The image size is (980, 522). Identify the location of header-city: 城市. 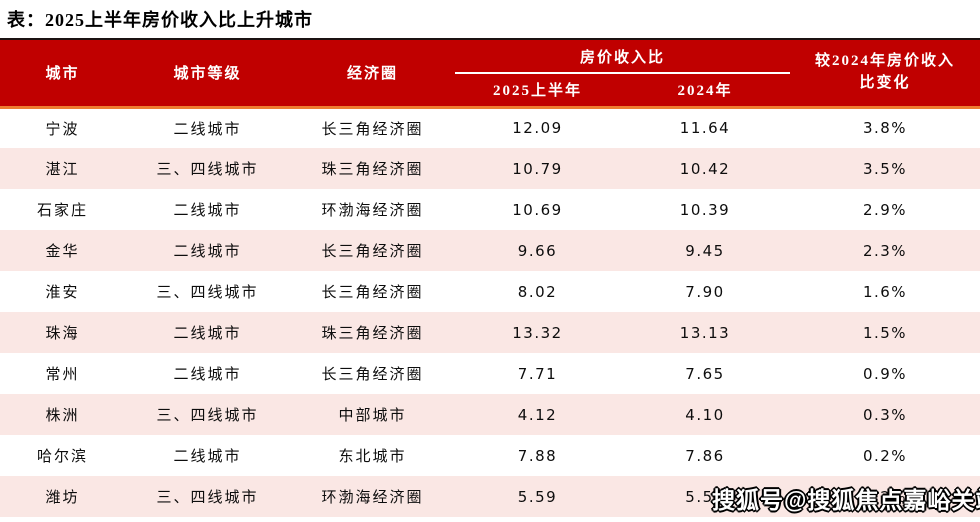
(62, 73).